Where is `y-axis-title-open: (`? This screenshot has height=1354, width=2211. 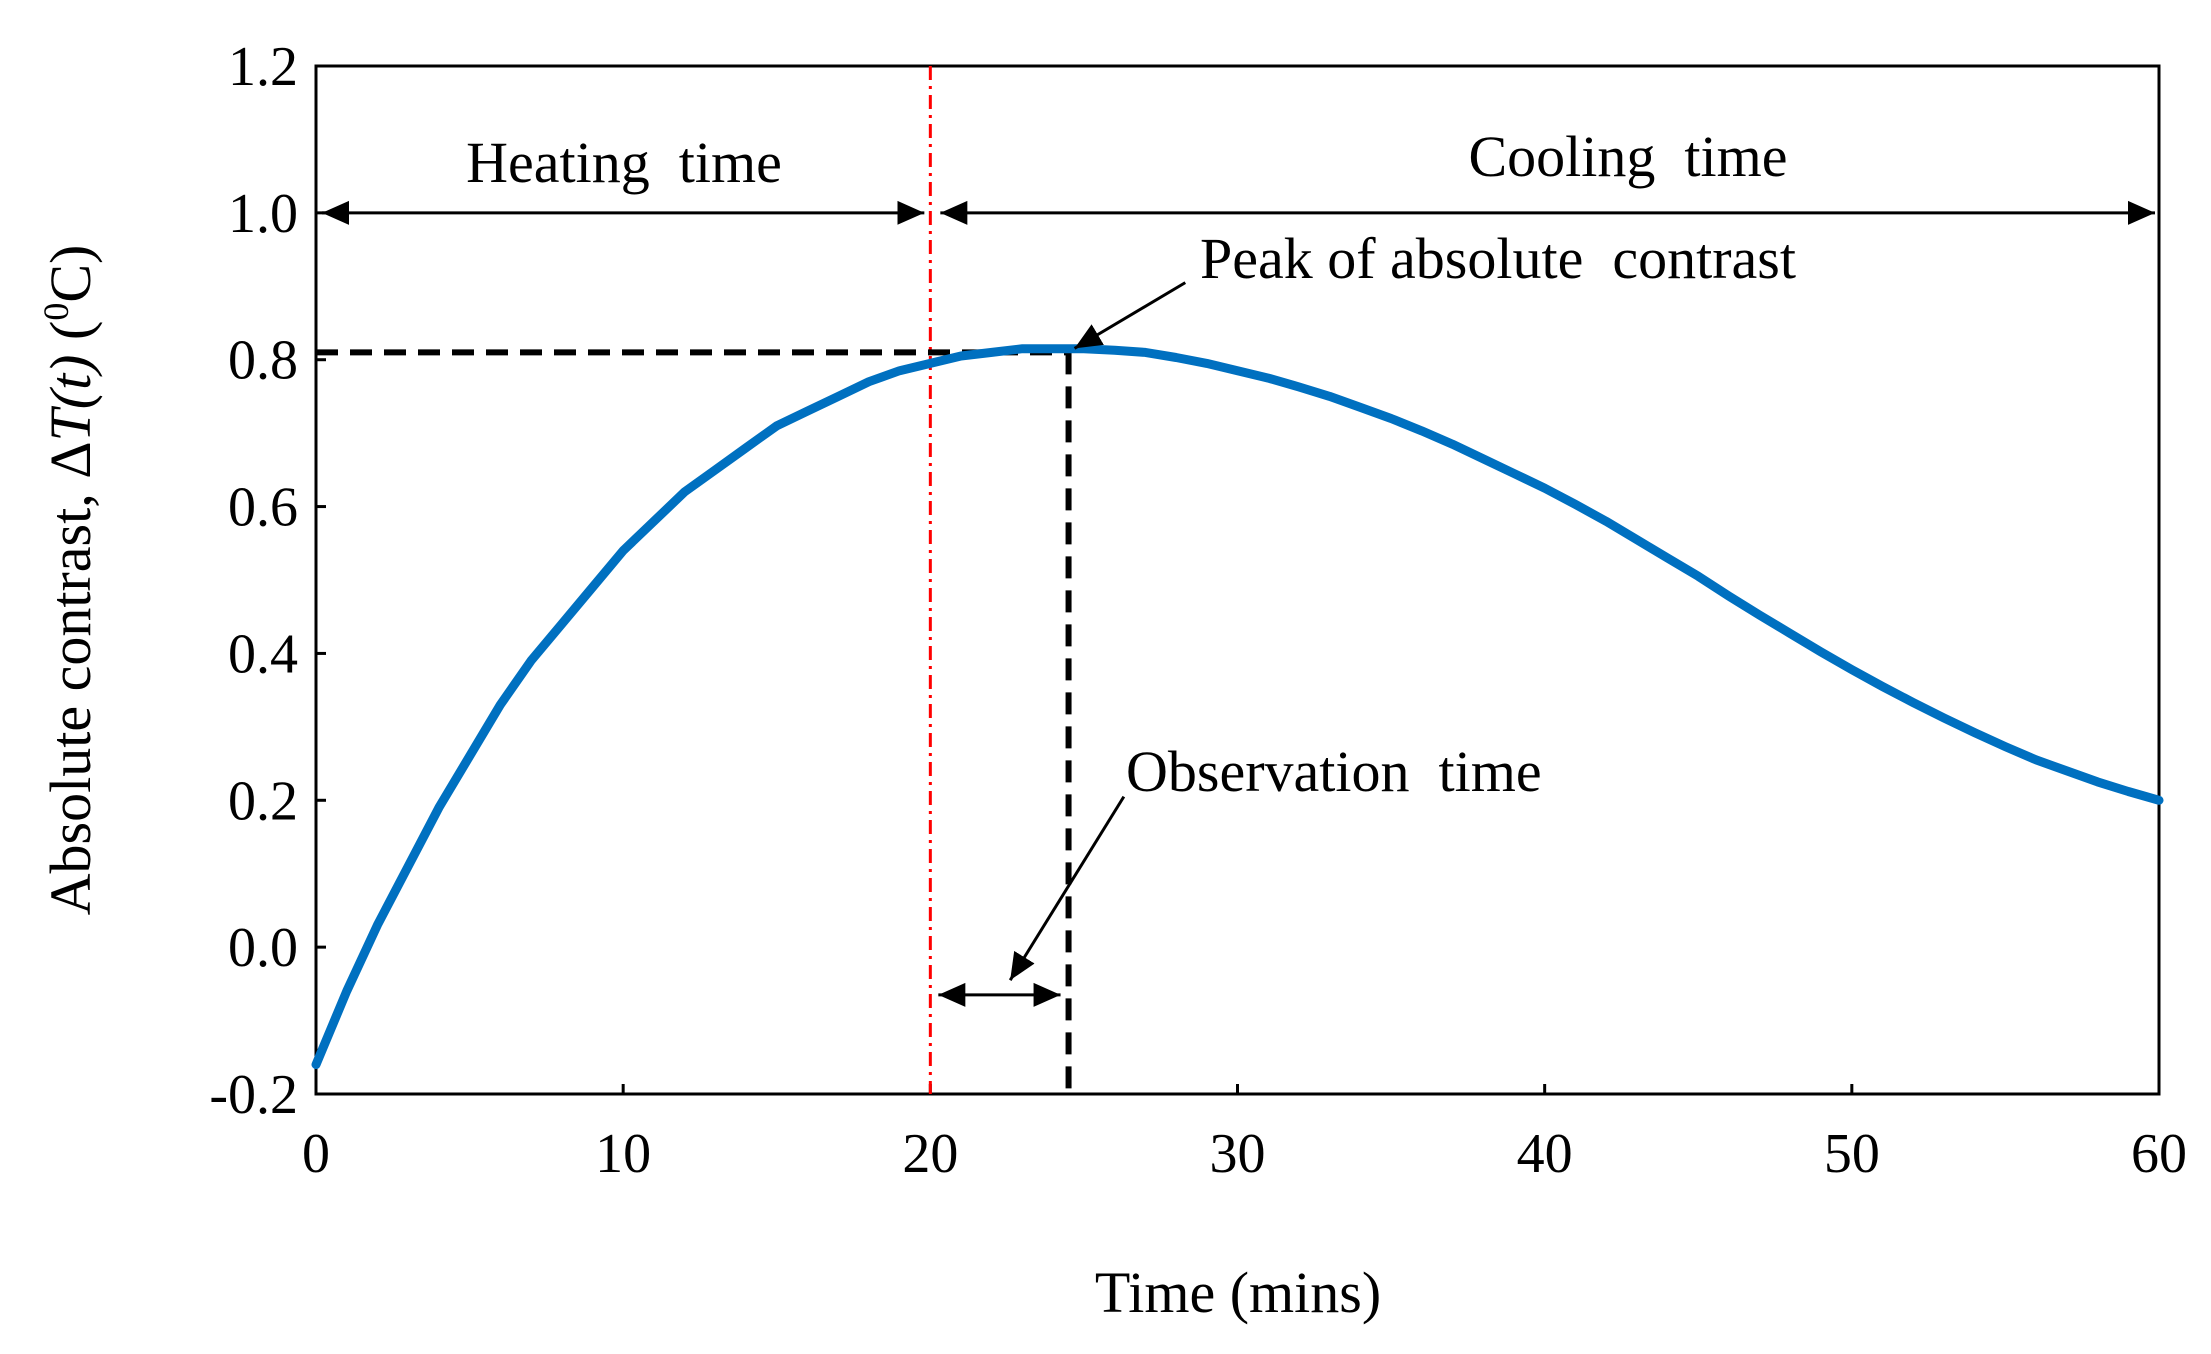 y-axis-title-open: ( is located at coordinates (70, 338).